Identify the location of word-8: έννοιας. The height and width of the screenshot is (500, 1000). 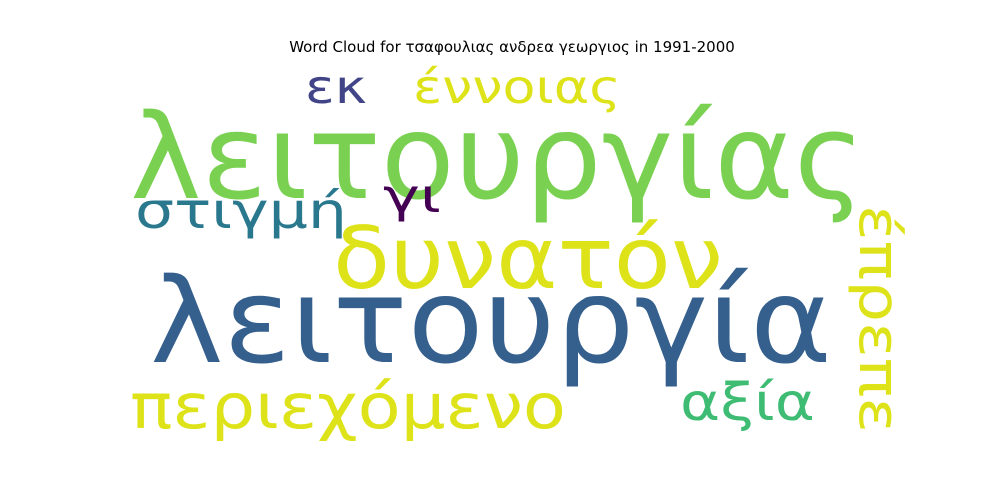
(517, 87).